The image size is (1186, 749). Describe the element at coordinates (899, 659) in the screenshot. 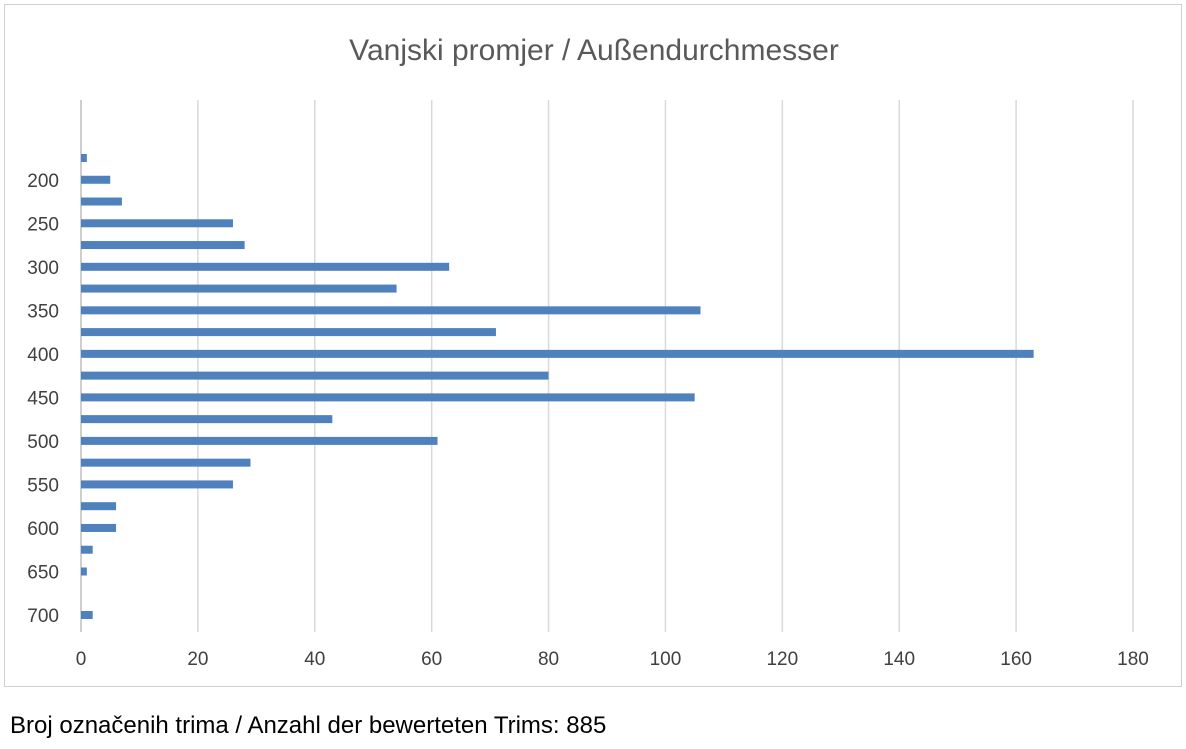

I see `x-tick-label: 140` at that location.